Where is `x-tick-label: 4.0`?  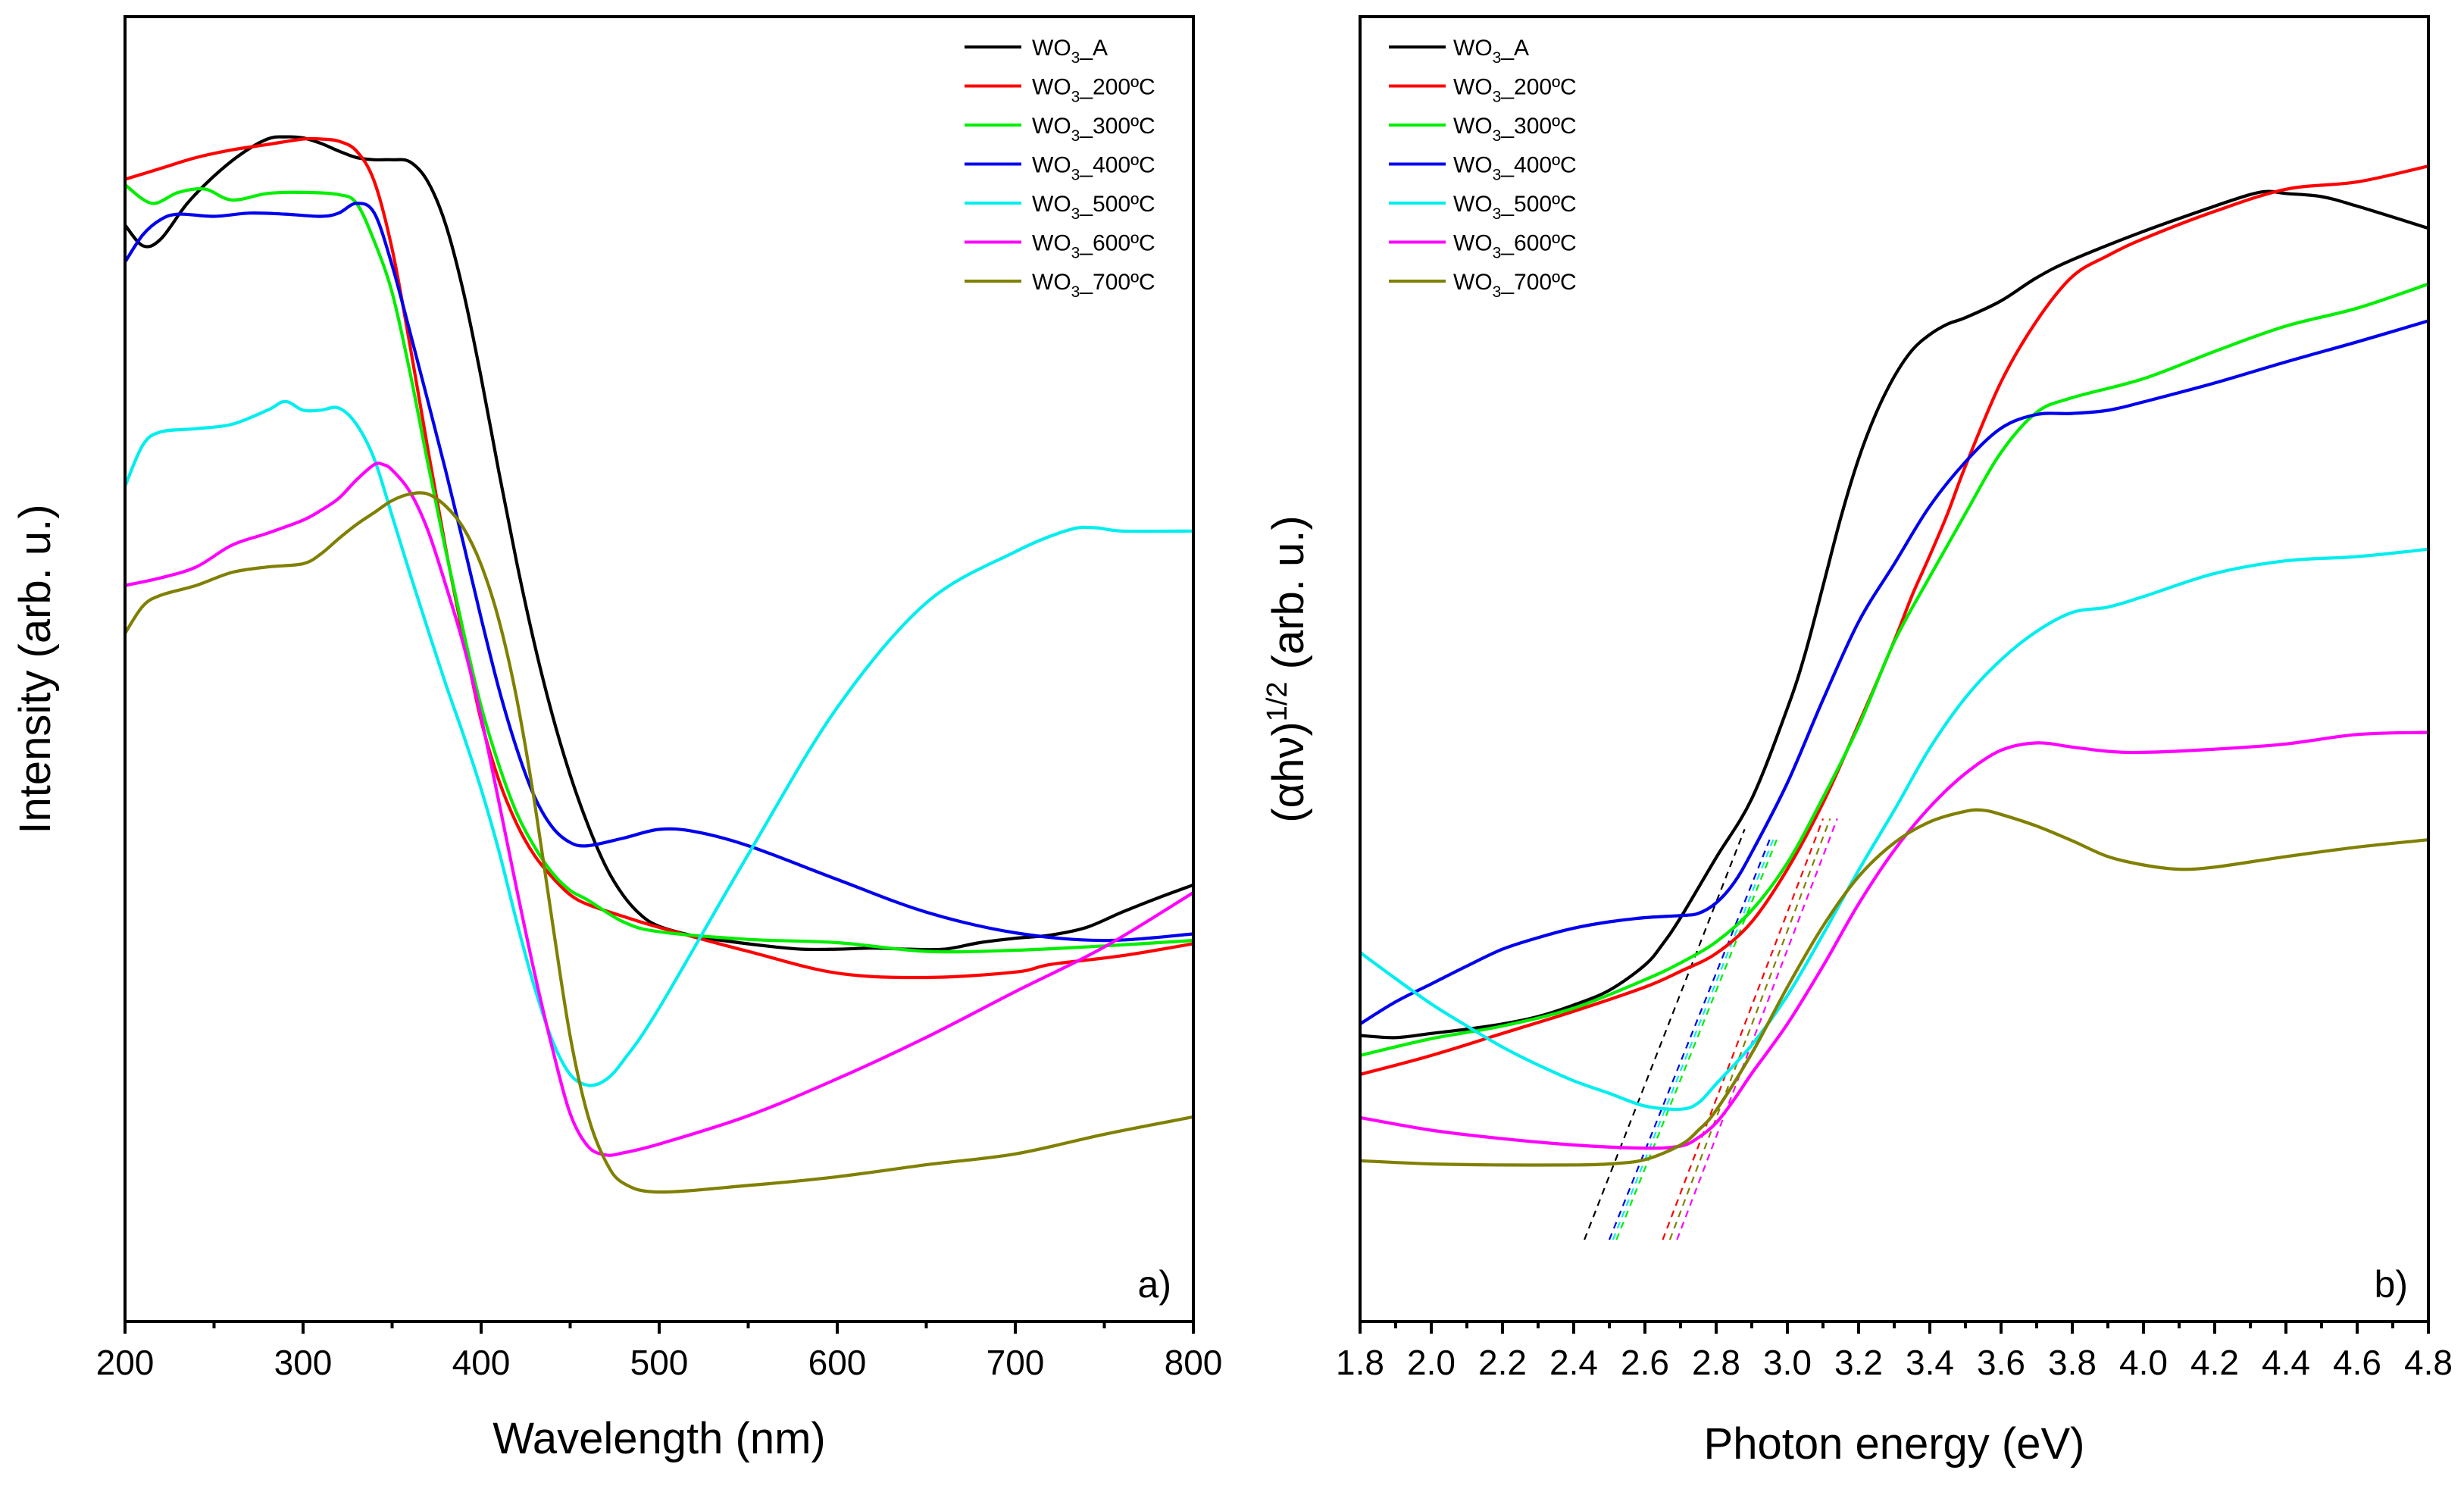
x-tick-label: 4.0 is located at coordinates (2143, 1362).